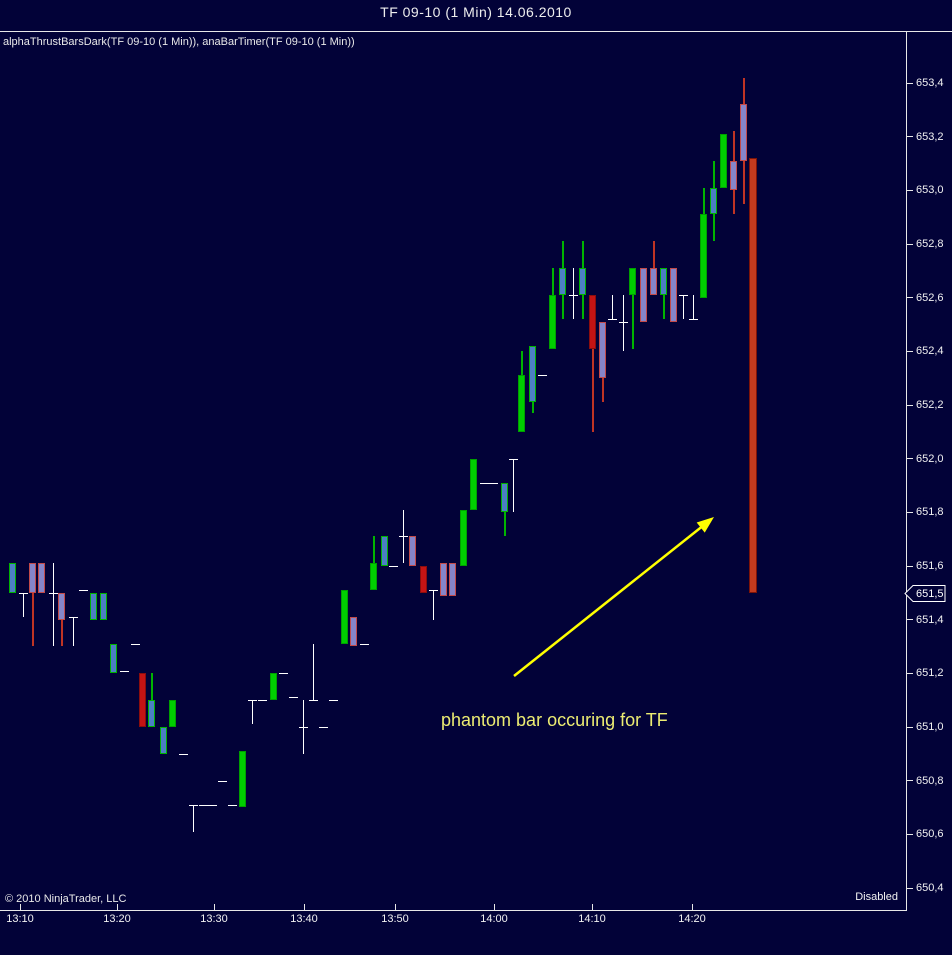 The height and width of the screenshot is (955, 952). Describe the element at coordinates (692, 919) in the screenshot. I see `time-tick-label: 14:20` at that location.